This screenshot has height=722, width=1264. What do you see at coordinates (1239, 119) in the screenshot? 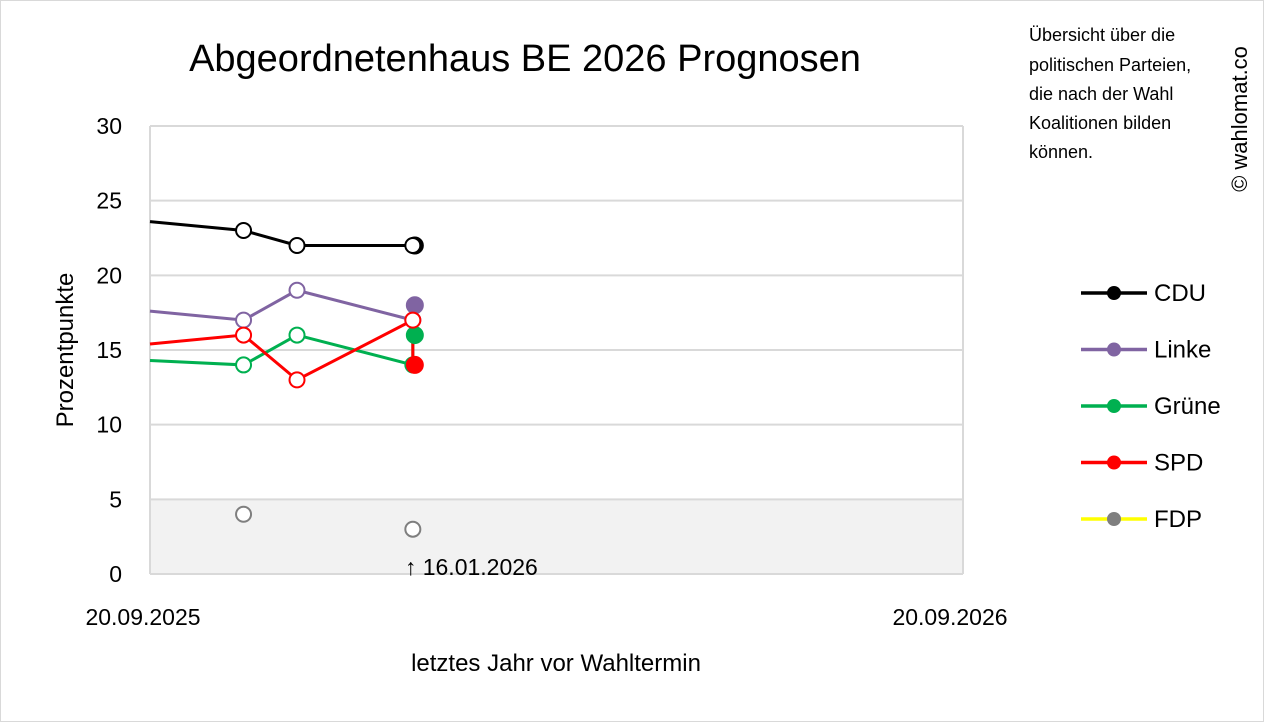
I see `copyright-text: © wahlomat.co` at bounding box center [1239, 119].